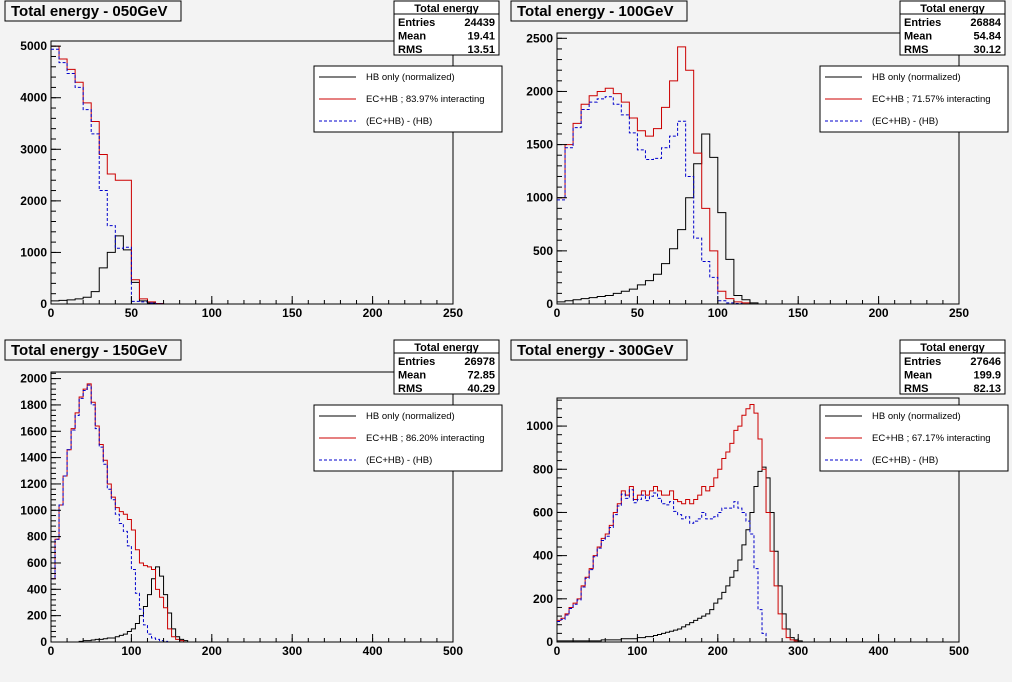 This screenshot has width=1012, height=682. What do you see at coordinates (89, 350) in the screenshot?
I see `chart-title: Total energy - 150GeV` at bounding box center [89, 350].